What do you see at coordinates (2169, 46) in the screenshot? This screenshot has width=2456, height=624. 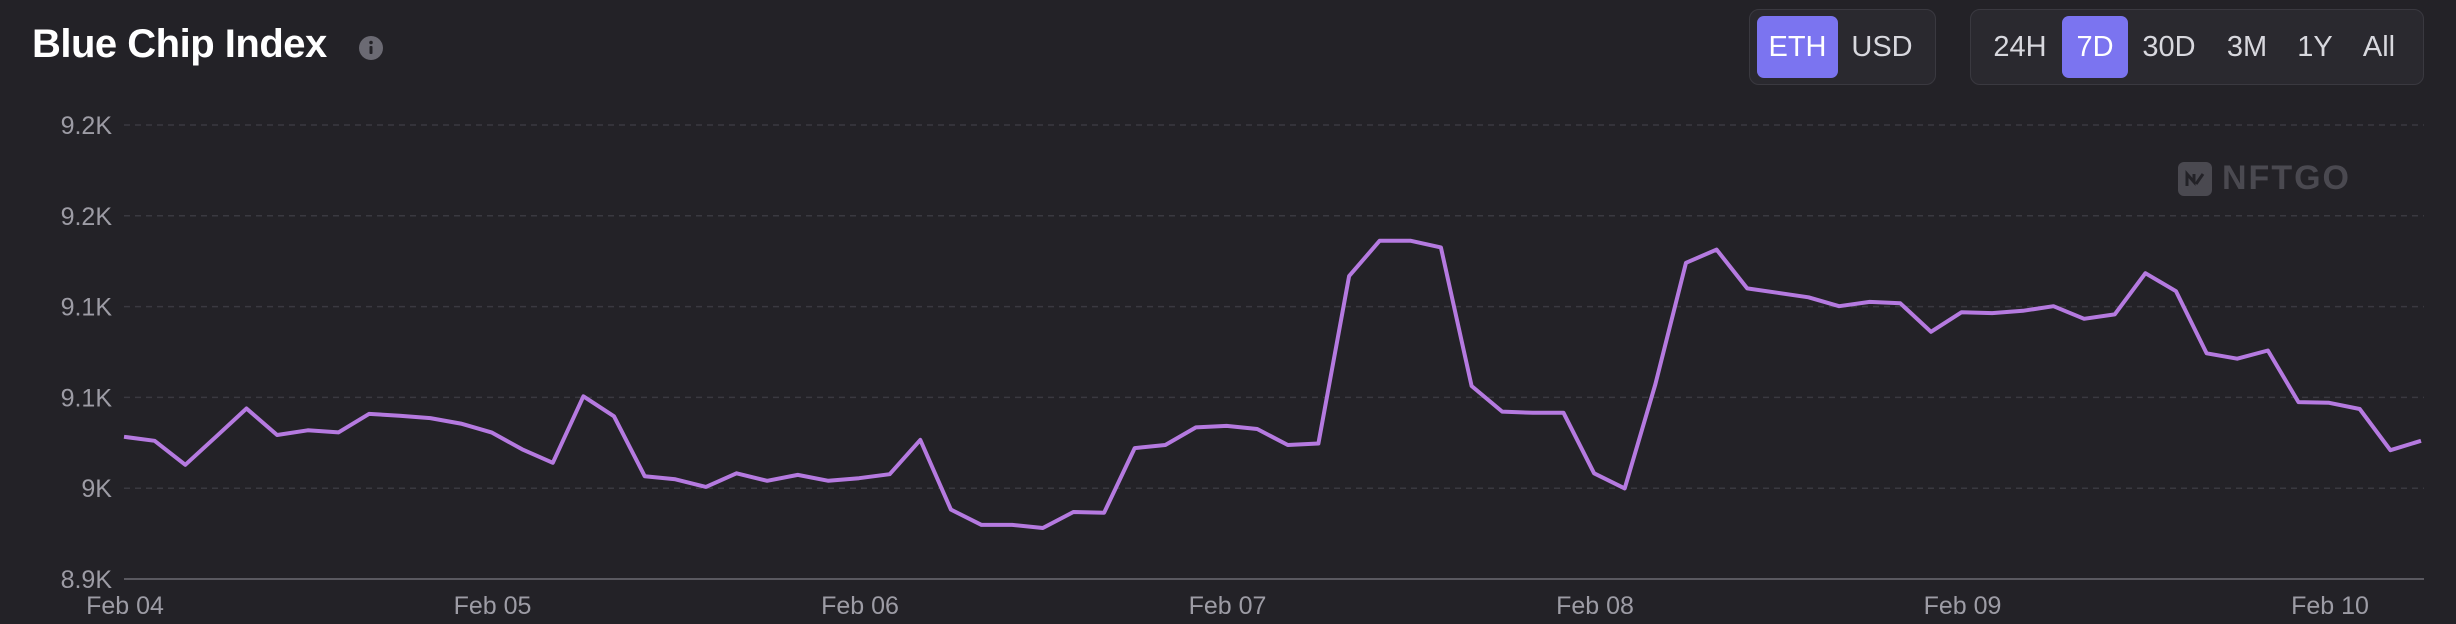 I see `range-30d-button: 30D` at bounding box center [2169, 46].